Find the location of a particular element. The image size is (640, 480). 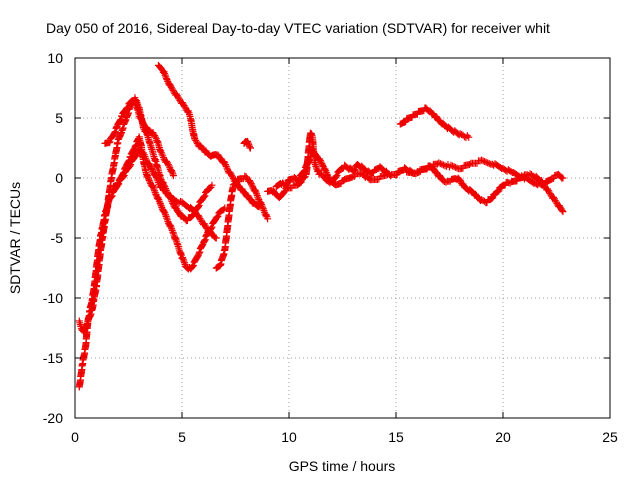

series-segment-c is located at coordinates (139, 137).